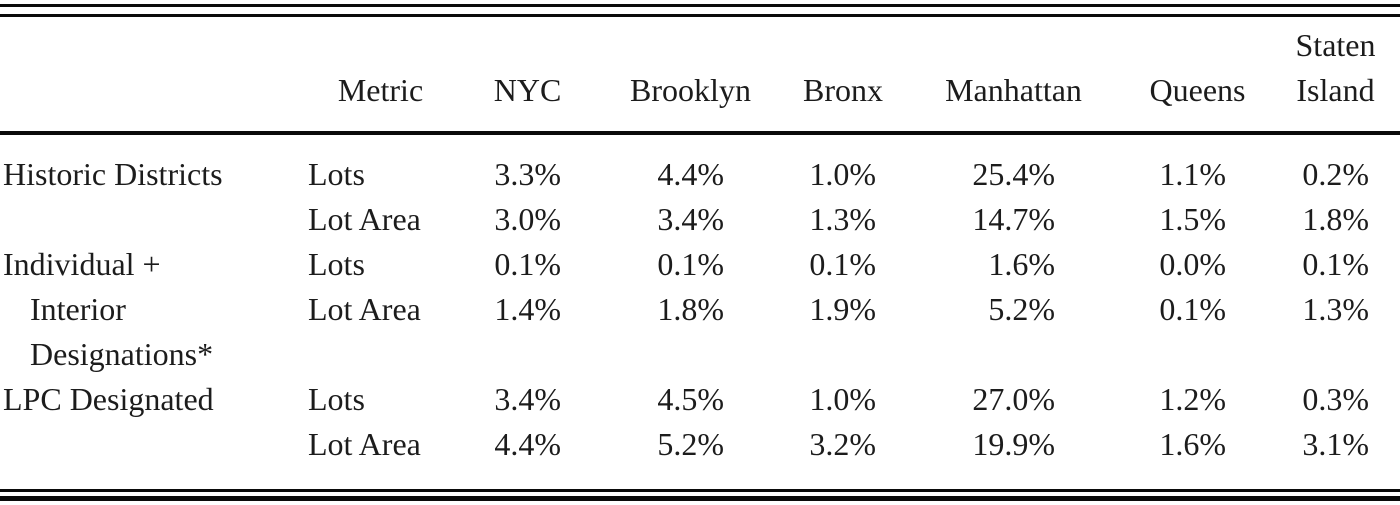 This screenshot has height=505, width=1400. What do you see at coordinates (700, 490) in the screenshot?
I see `bottom-rule-inner` at bounding box center [700, 490].